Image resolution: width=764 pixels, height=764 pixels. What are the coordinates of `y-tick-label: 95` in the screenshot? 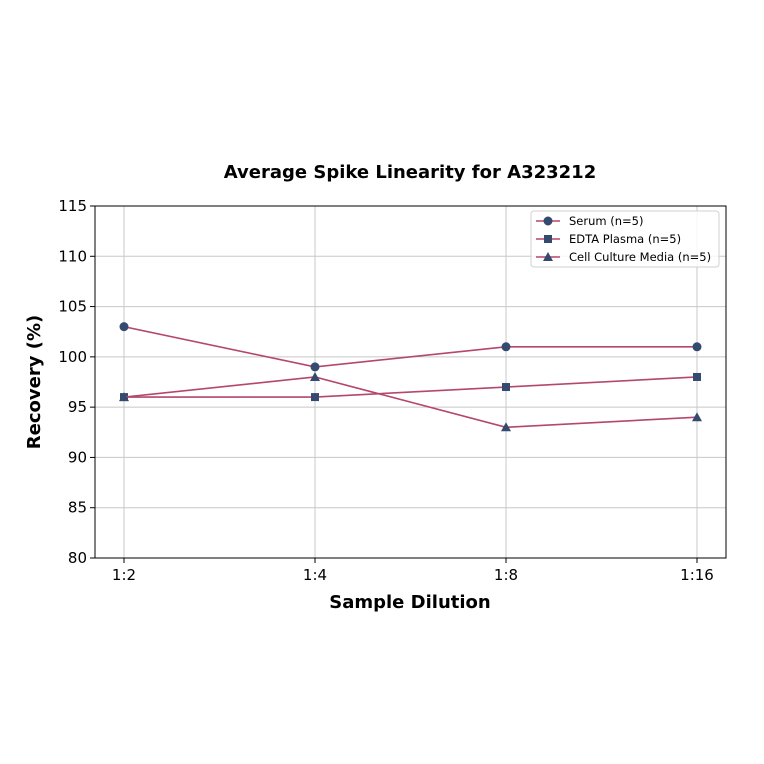 It's located at (77, 407).